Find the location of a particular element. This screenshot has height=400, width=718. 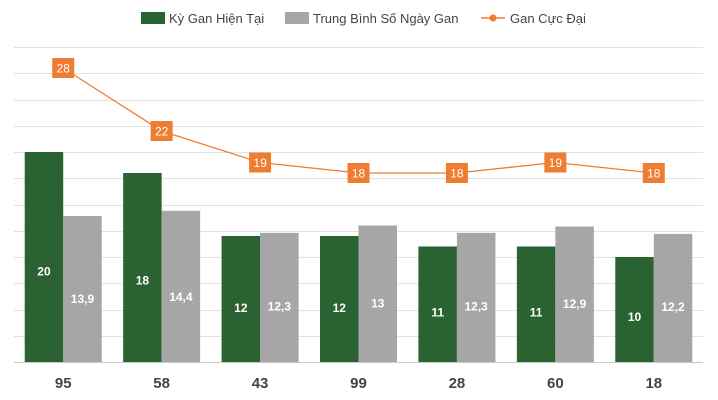

line-point-18: 18 is located at coordinates (653, 173).